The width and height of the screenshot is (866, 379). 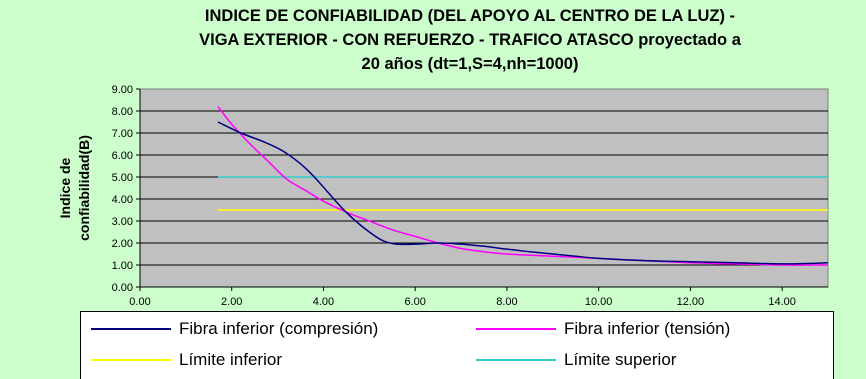 What do you see at coordinates (122, 178) in the screenshot?
I see `y-tick-label: 5.00` at bounding box center [122, 178].